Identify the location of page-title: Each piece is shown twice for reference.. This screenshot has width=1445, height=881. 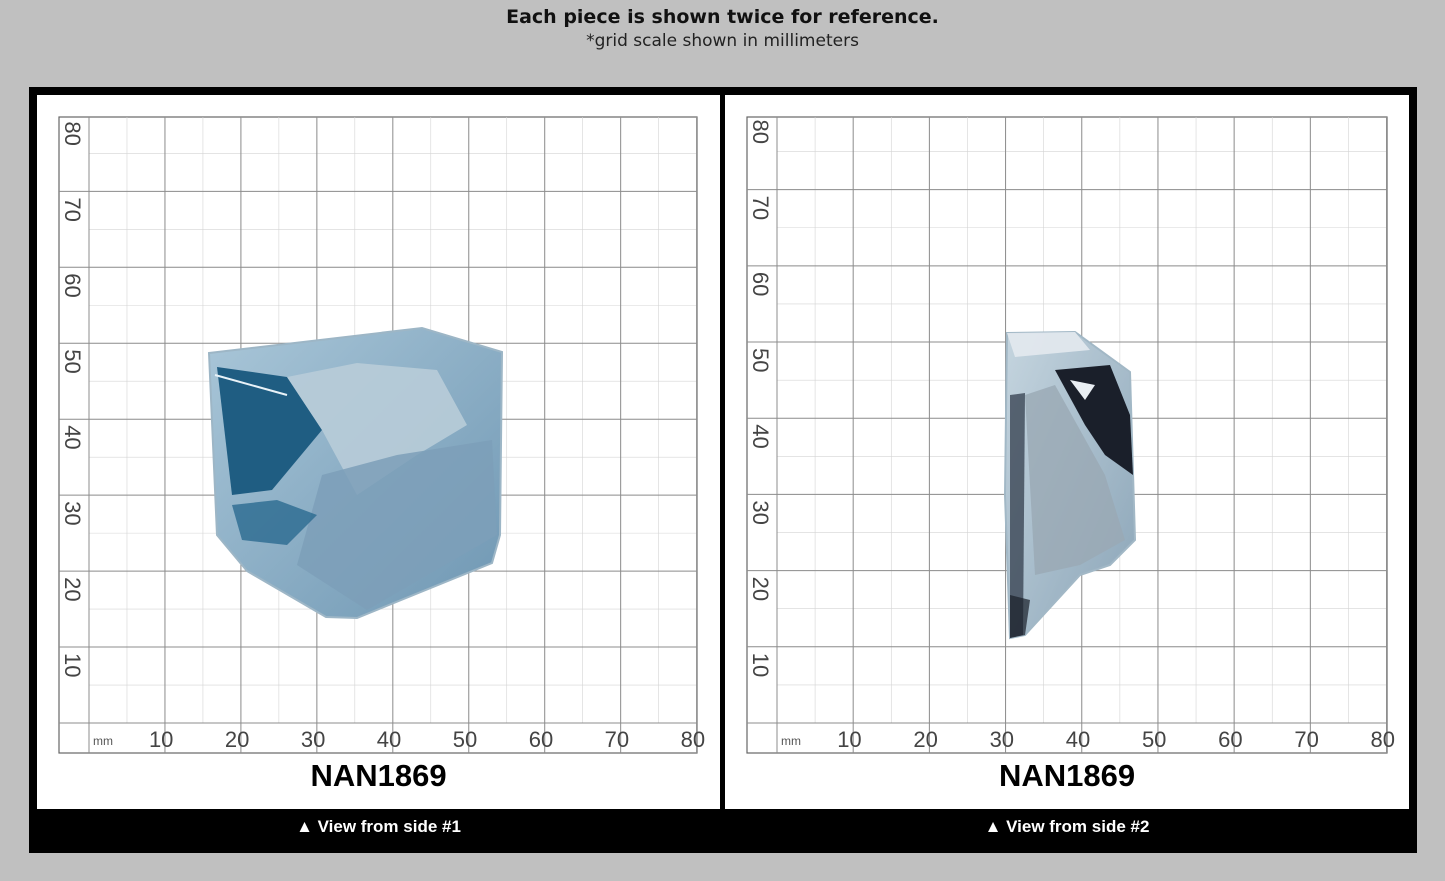
(722, 17).